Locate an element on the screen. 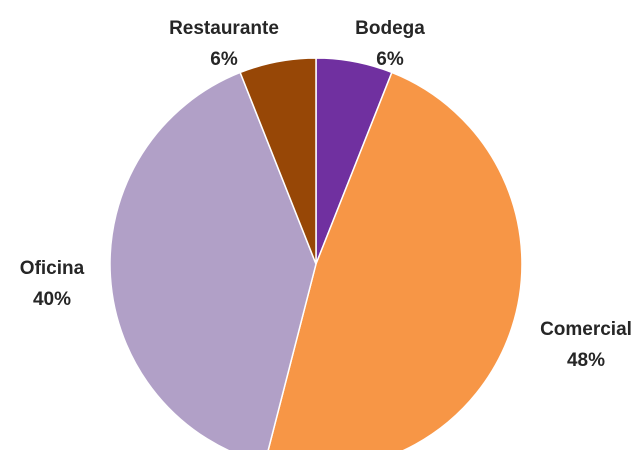 The image size is (643, 455). slice-label-comercial: Comercial is located at coordinates (586, 329).